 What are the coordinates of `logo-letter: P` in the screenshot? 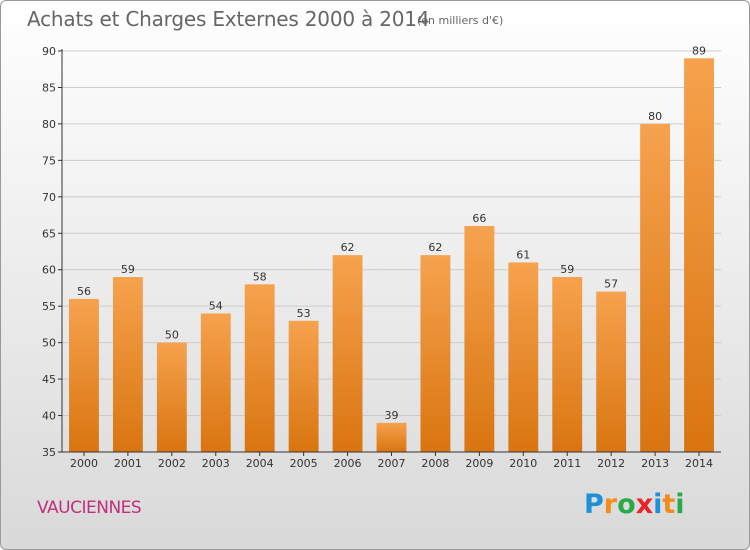 It's located at (594, 504).